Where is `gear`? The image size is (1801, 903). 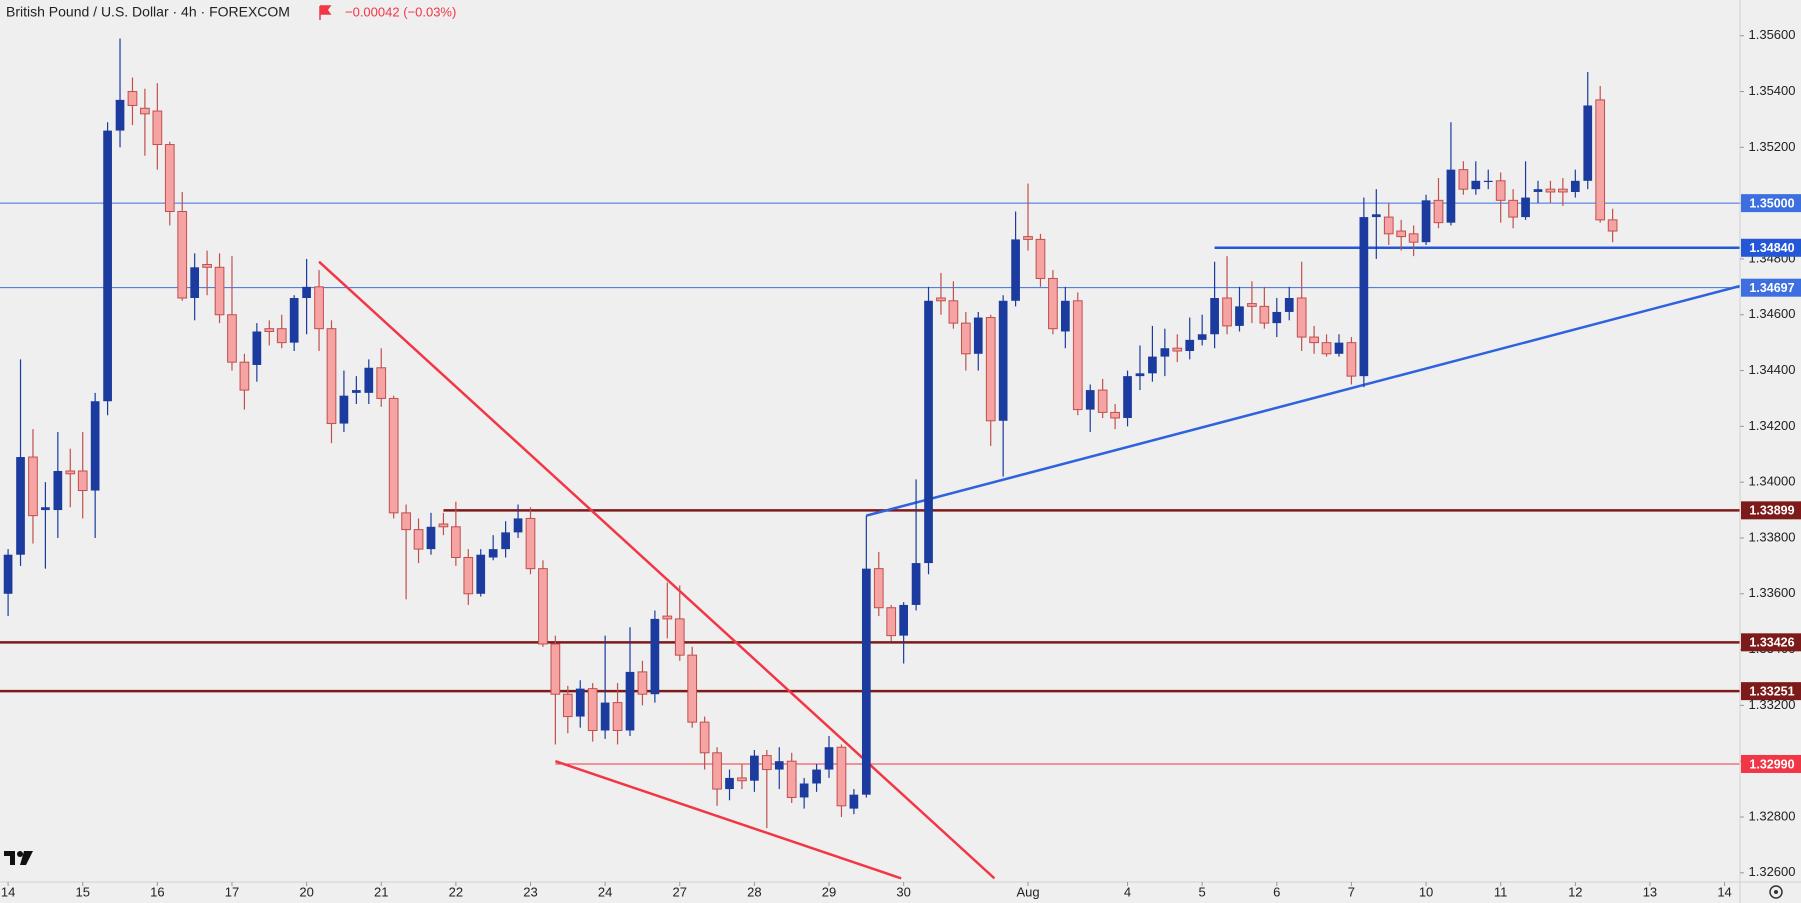
gear is located at coordinates (1776, 892).